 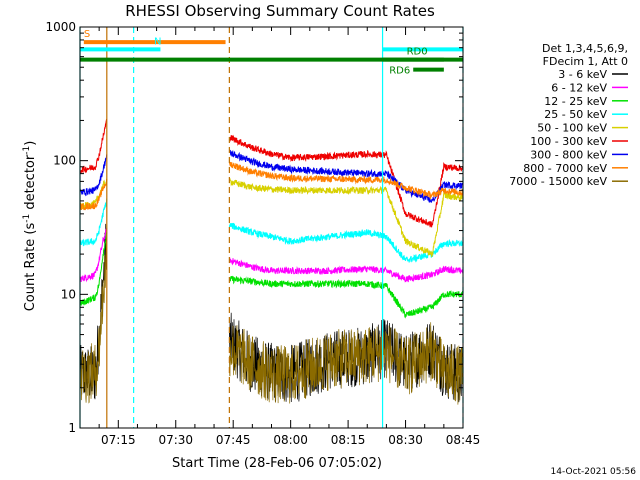 What do you see at coordinates (348, 440) in the screenshot?
I see `x-tick-label-4: 08:15` at bounding box center [348, 440].